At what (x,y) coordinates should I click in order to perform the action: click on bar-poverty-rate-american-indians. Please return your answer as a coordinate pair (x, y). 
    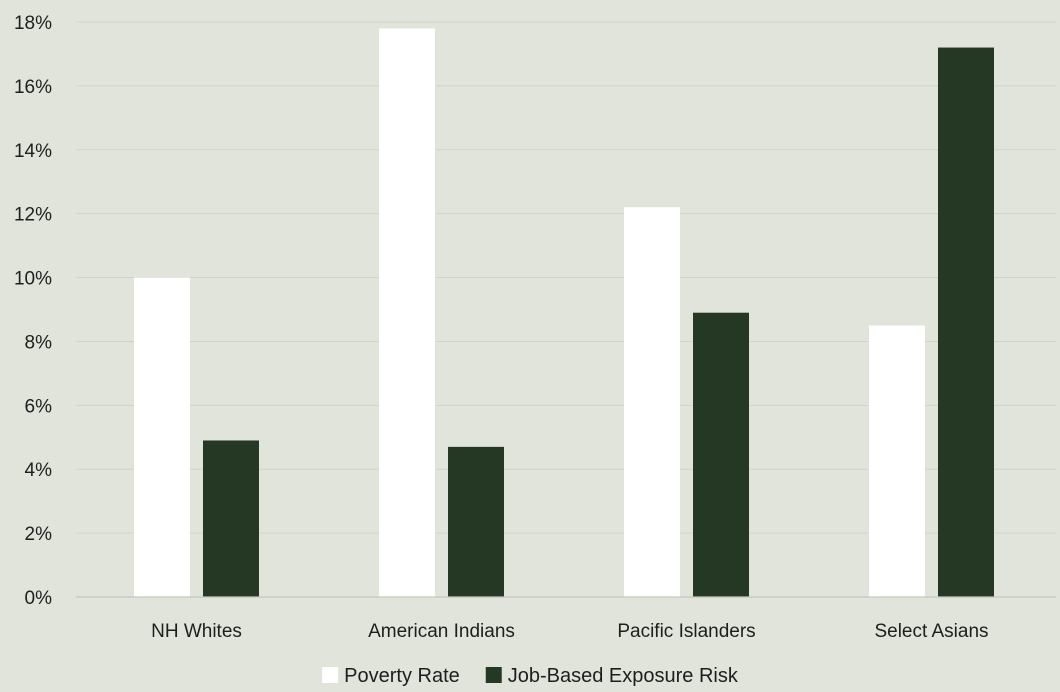
    Looking at the image, I should click on (407, 312).